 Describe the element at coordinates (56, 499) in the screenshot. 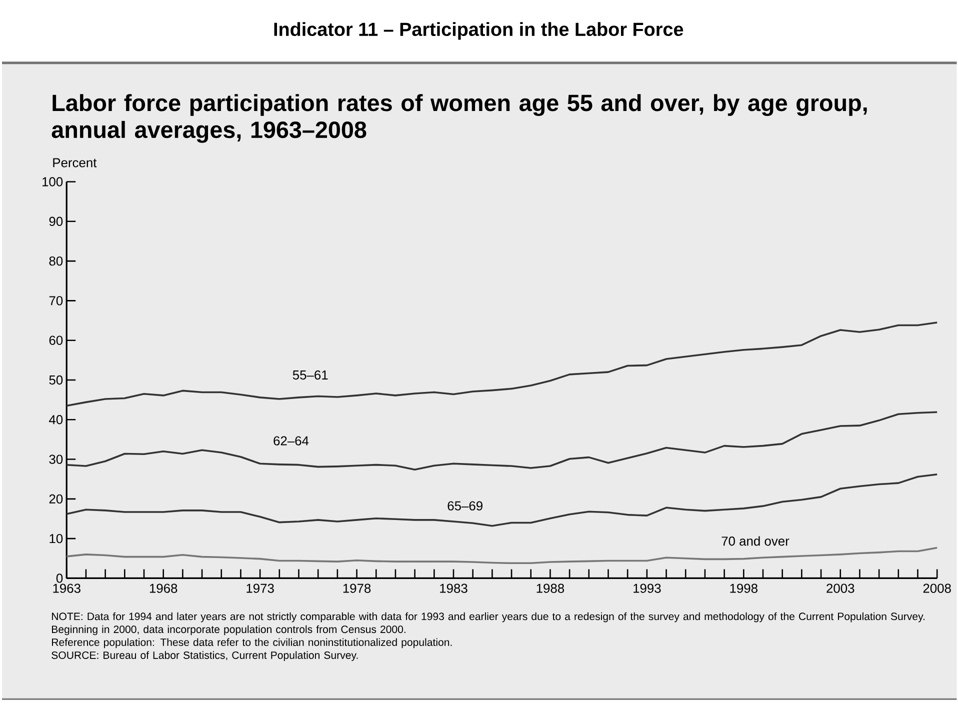

I see `y-tick-label: 20` at that location.